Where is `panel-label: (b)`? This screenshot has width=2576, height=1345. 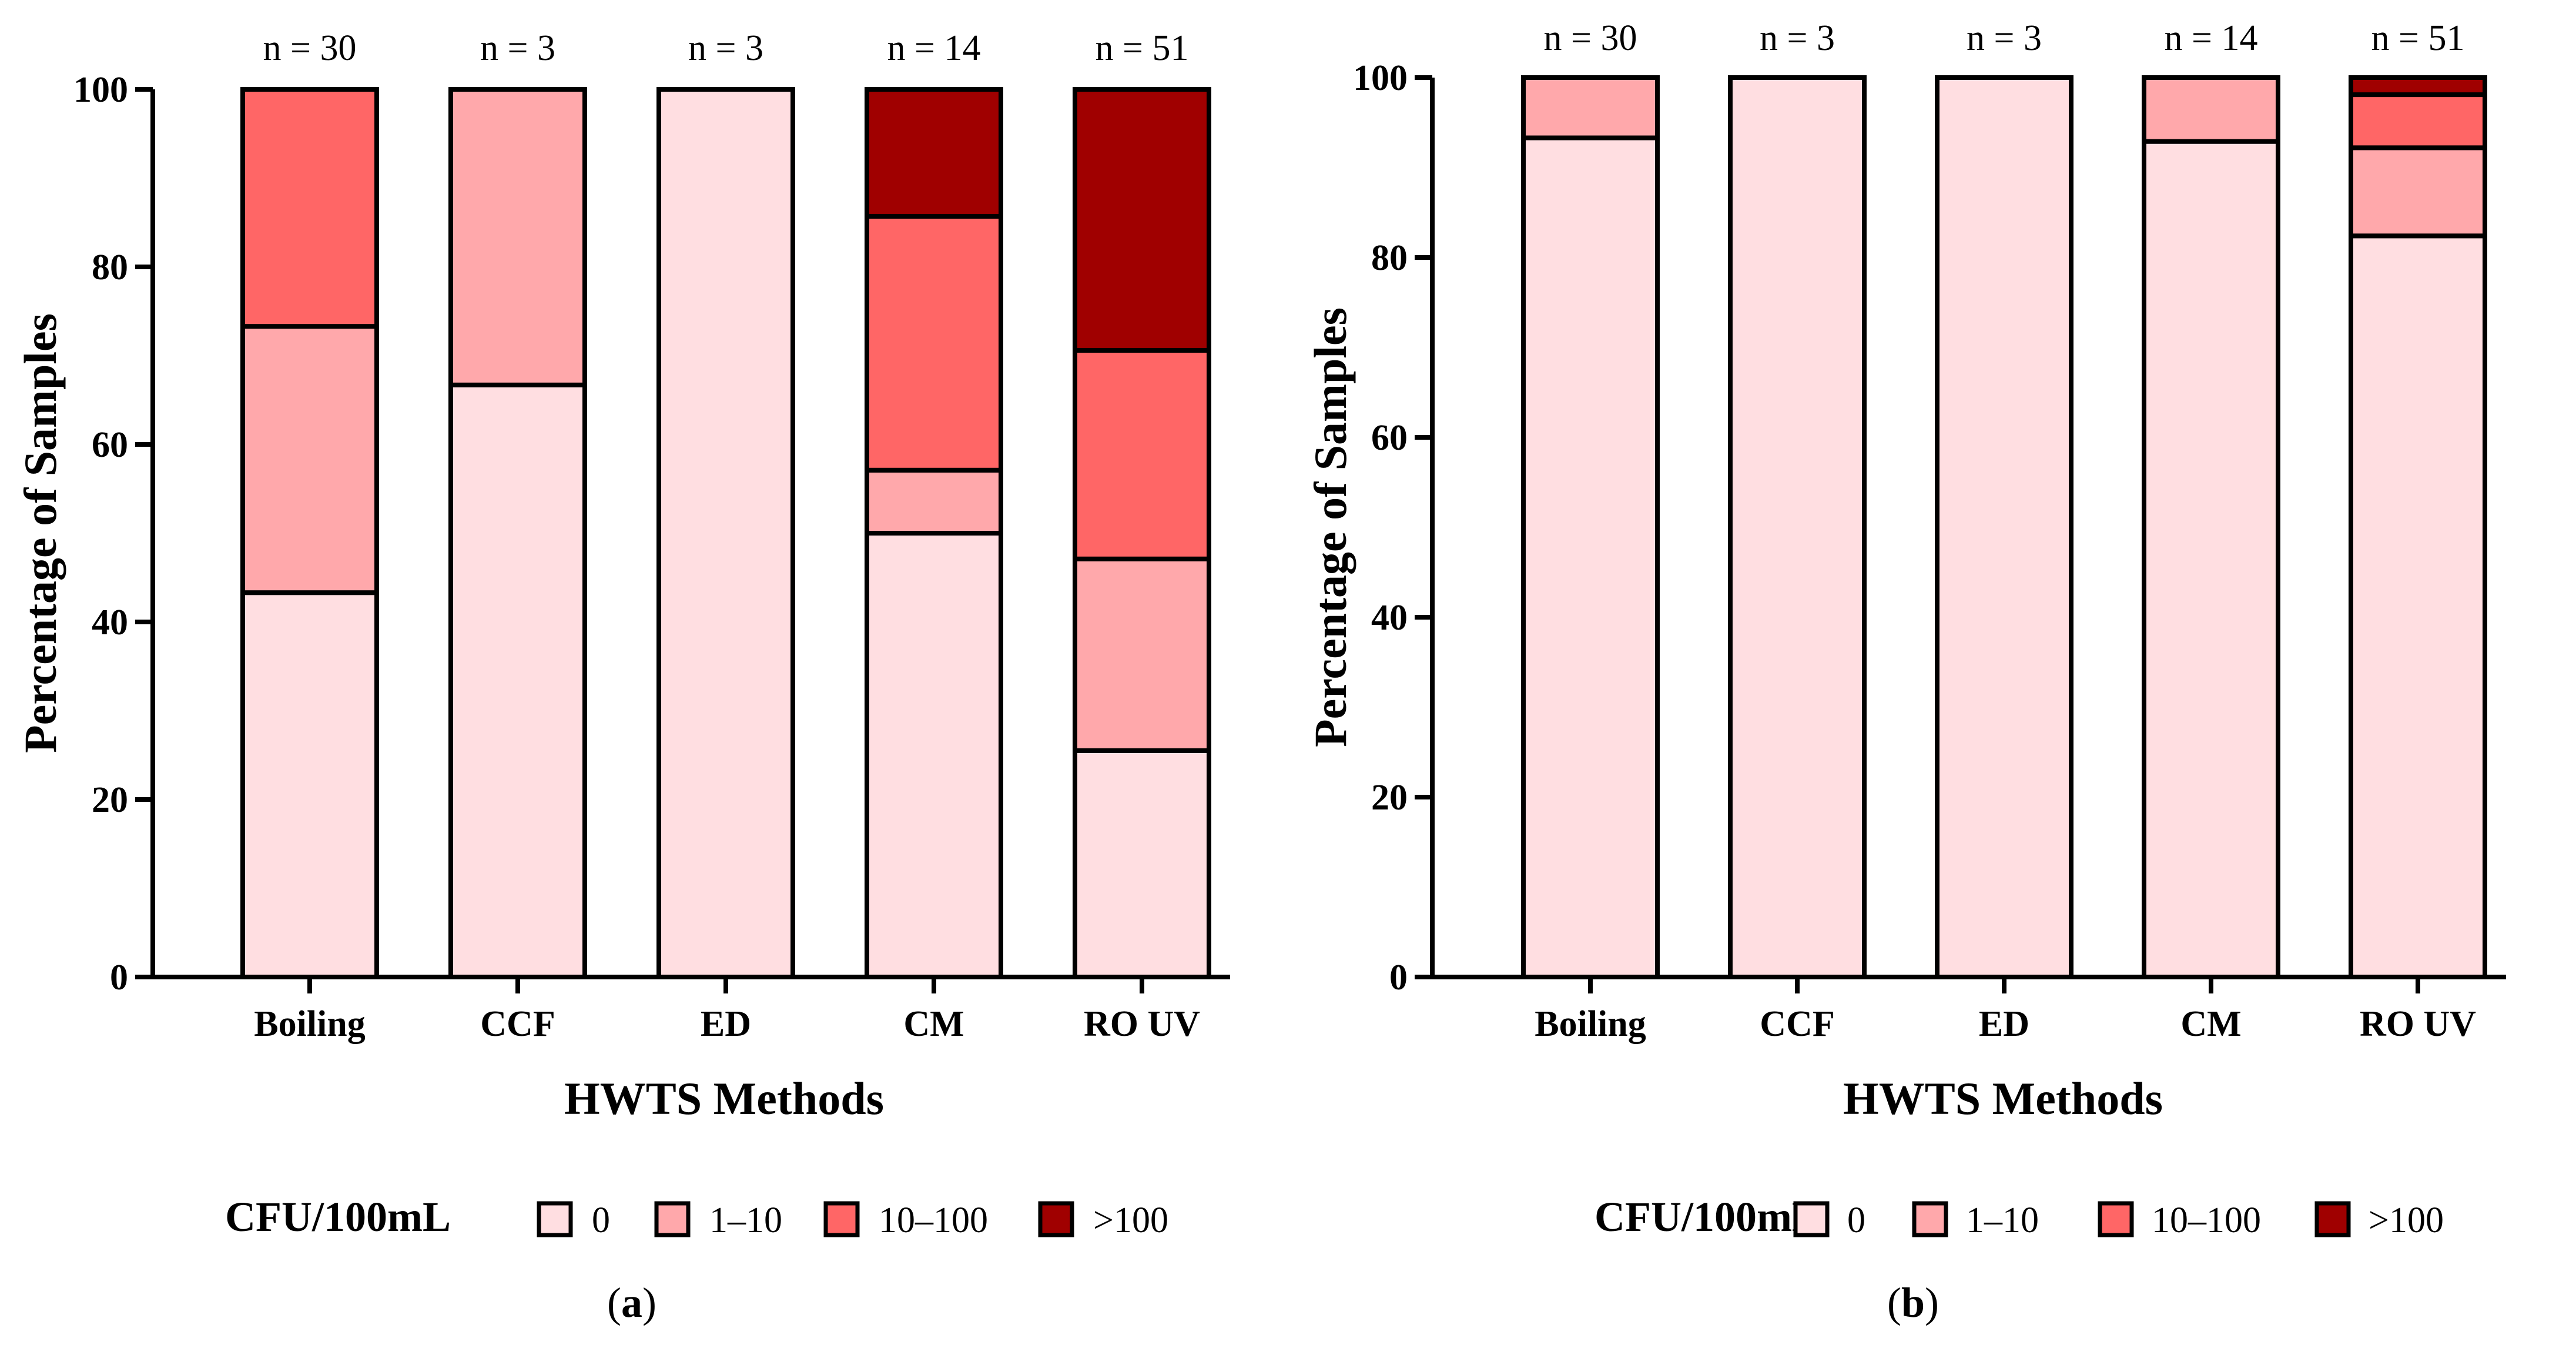
panel-label: (b) is located at coordinates (1913, 1302).